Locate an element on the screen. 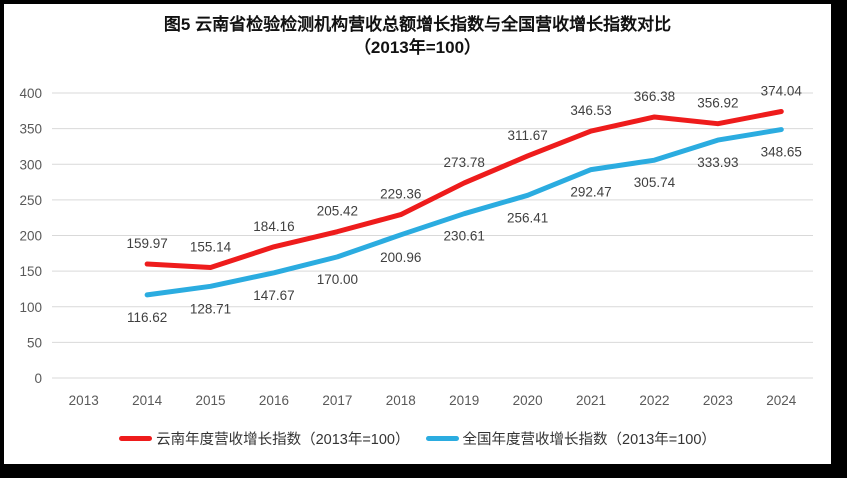 The width and height of the screenshot is (847, 478). data-label: 230.61 is located at coordinates (464, 236).